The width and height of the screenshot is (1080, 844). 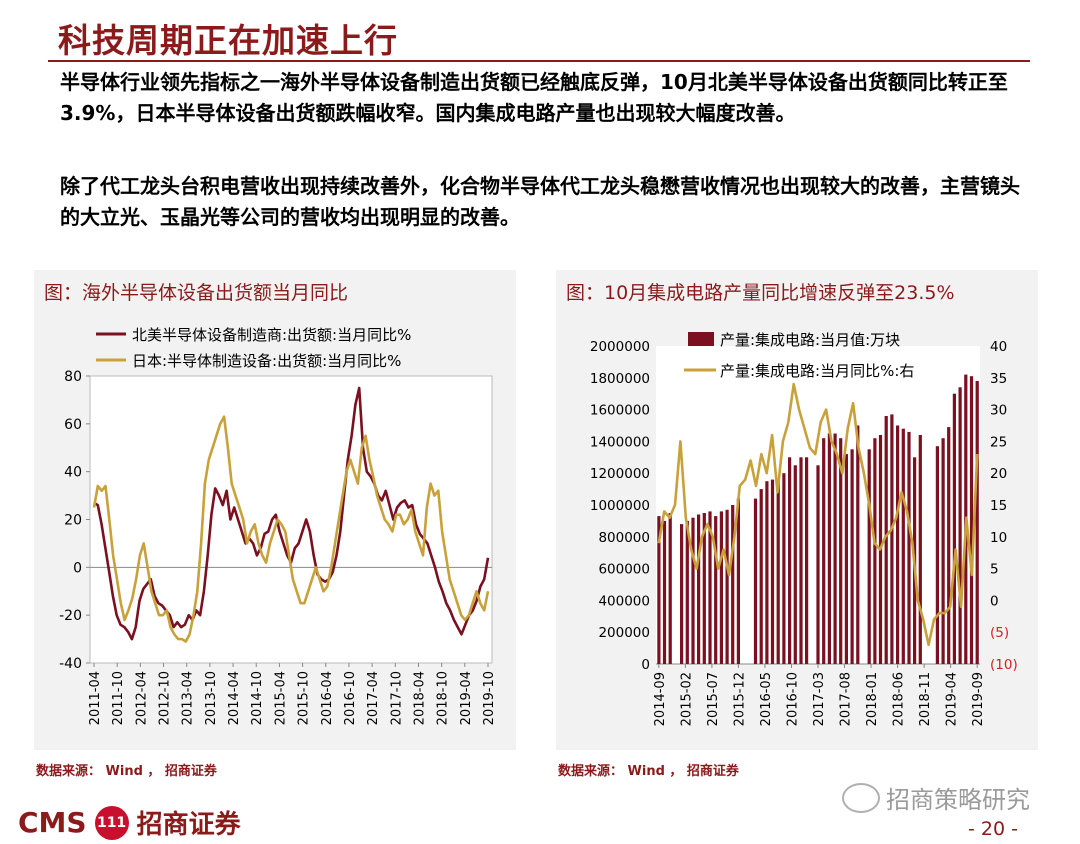 I want to click on y-right-tick-label: (5), so click(x=999, y=633).